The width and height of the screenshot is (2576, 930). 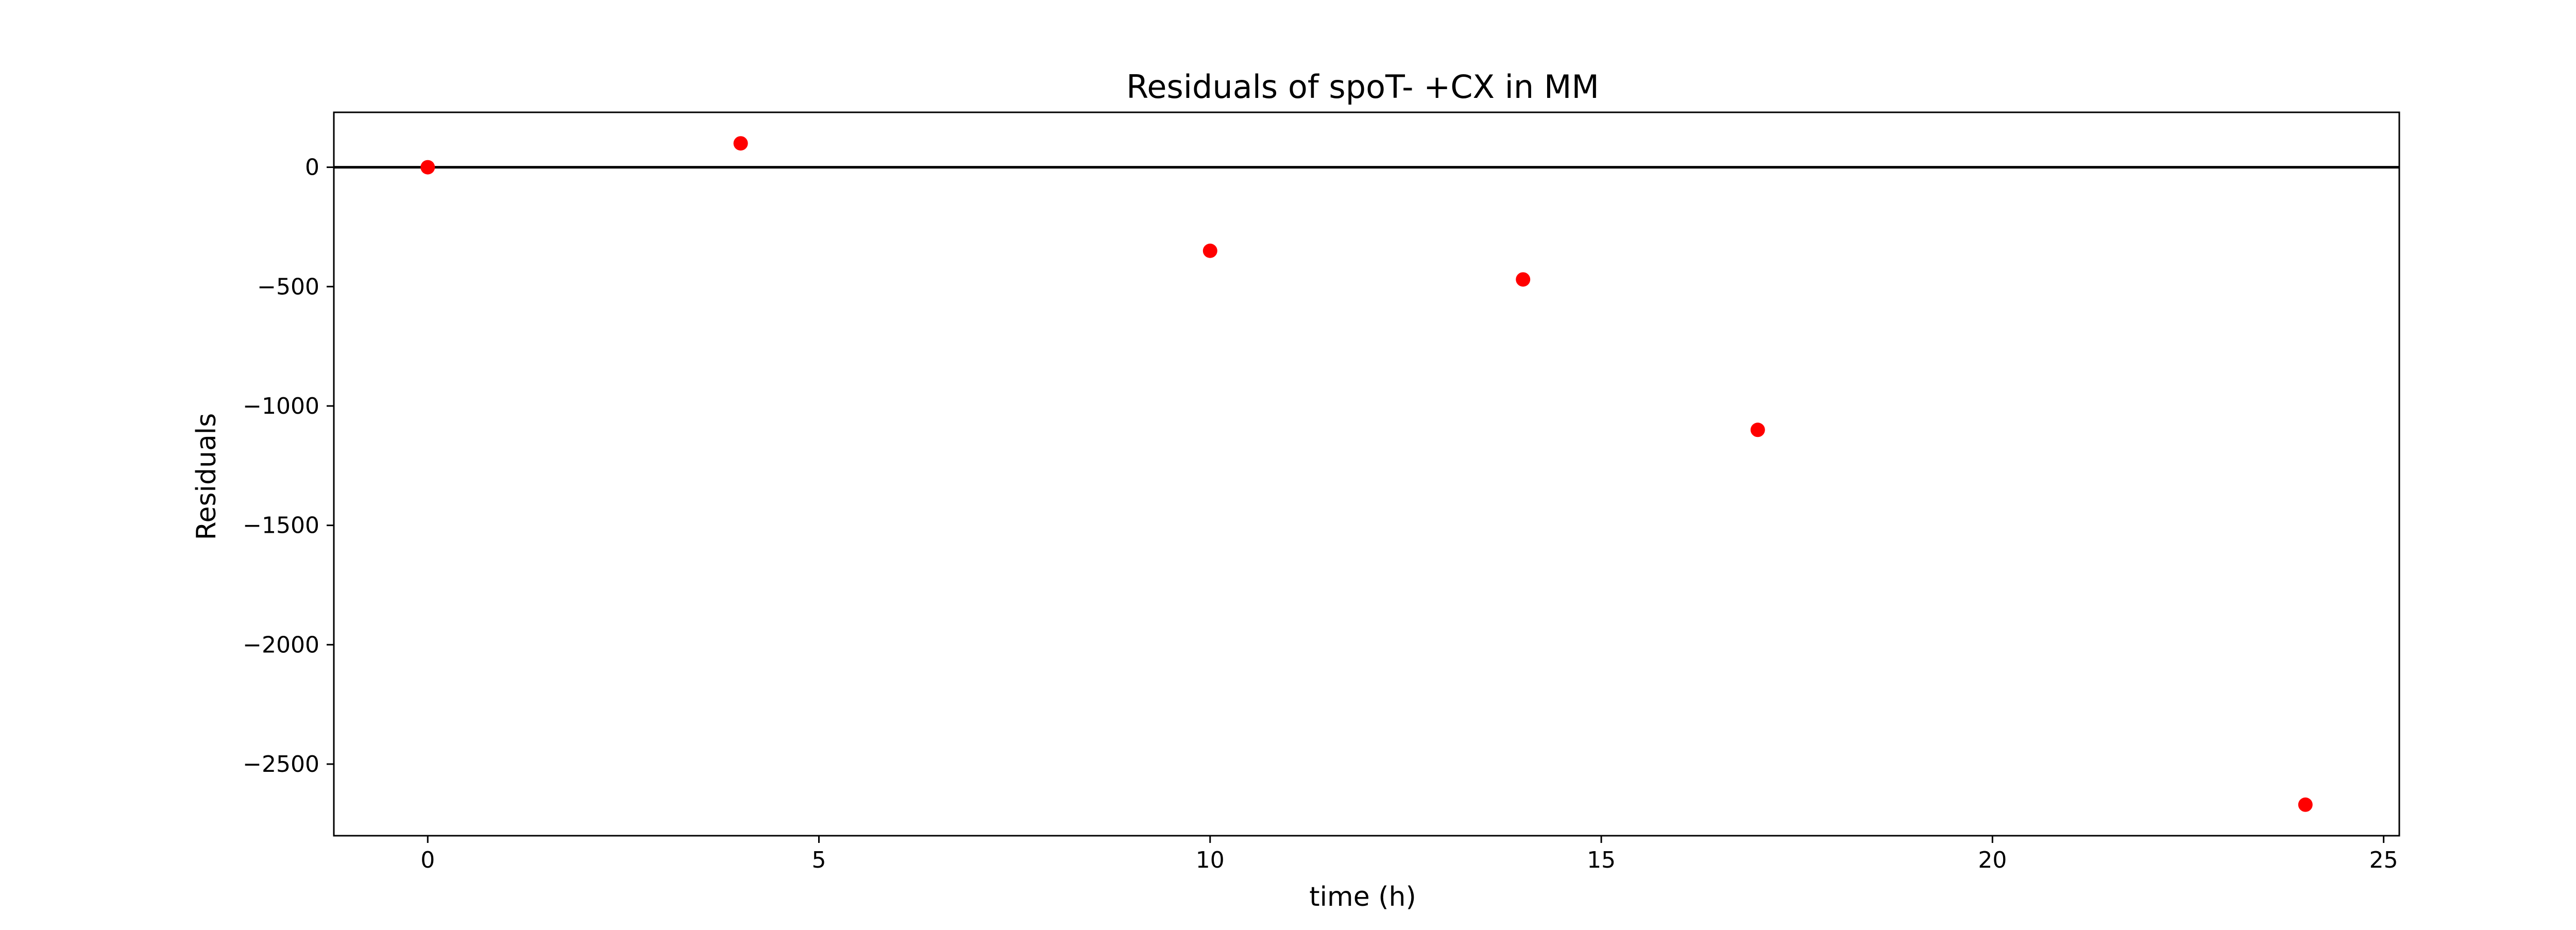 I want to click on x-tick-label: 25, so click(x=2383, y=860).